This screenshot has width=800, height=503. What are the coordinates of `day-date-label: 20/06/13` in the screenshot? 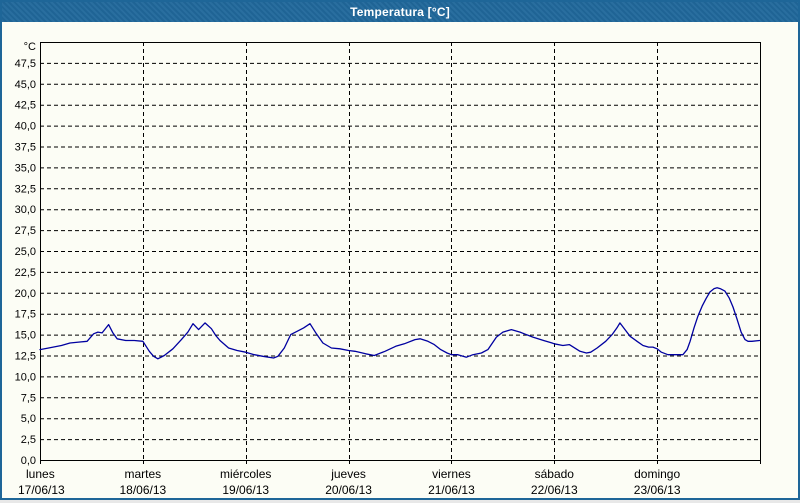 It's located at (348, 490).